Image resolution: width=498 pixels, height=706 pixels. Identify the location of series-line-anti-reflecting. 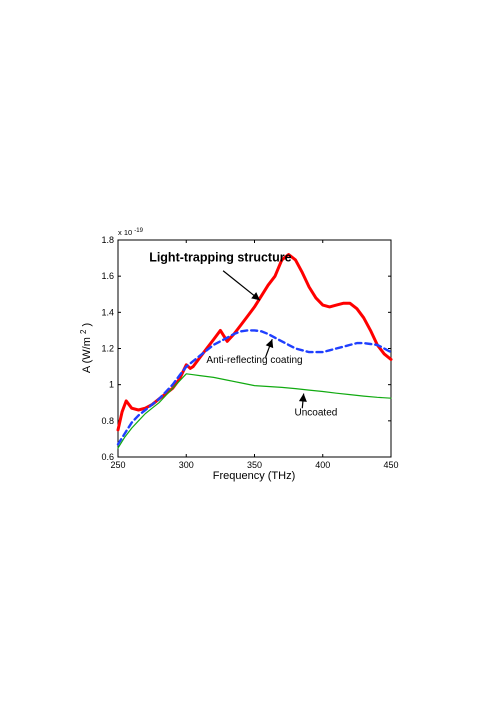
(254, 387).